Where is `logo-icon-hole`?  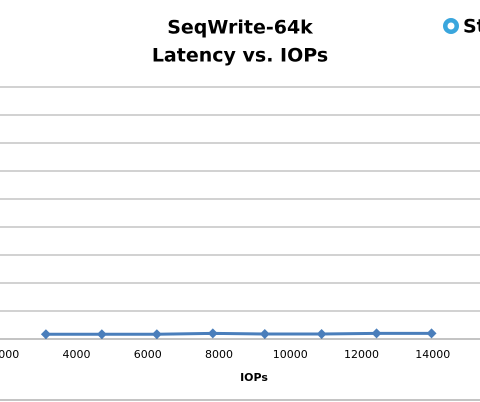
logo-icon-hole is located at coordinates (451, 26).